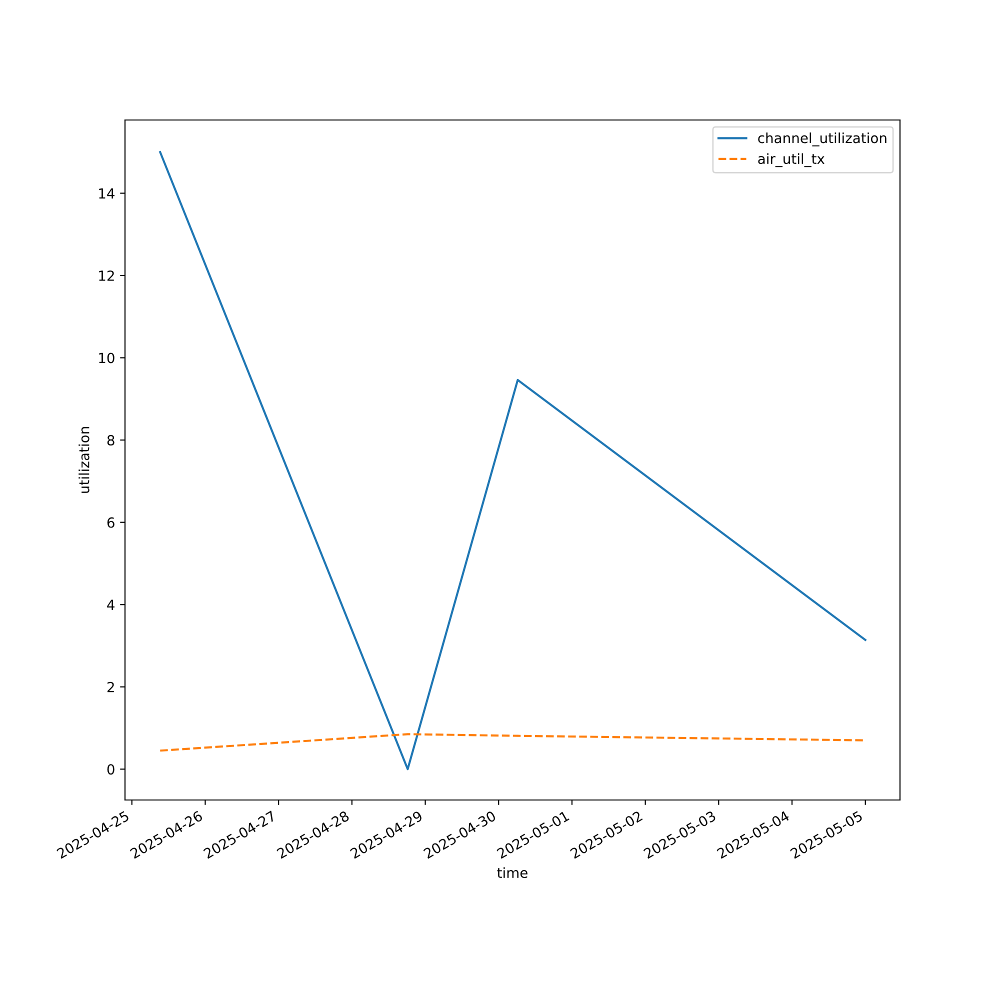  What do you see at coordinates (110, 687) in the screenshot?
I see `y-tick-label: 2` at bounding box center [110, 687].